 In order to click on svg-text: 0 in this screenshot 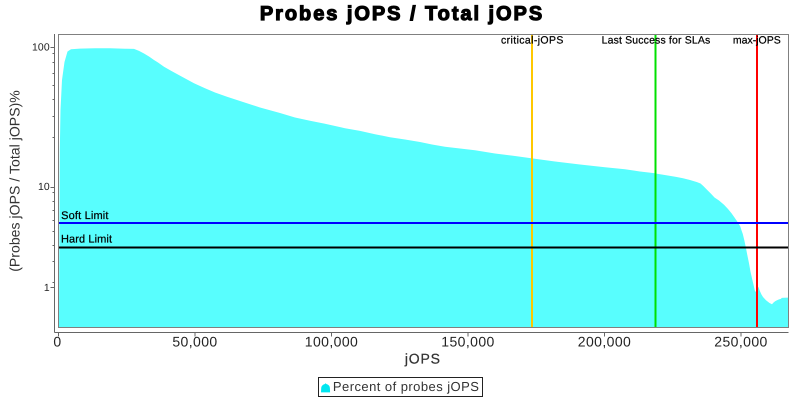, I will do `click(57, 342)`.